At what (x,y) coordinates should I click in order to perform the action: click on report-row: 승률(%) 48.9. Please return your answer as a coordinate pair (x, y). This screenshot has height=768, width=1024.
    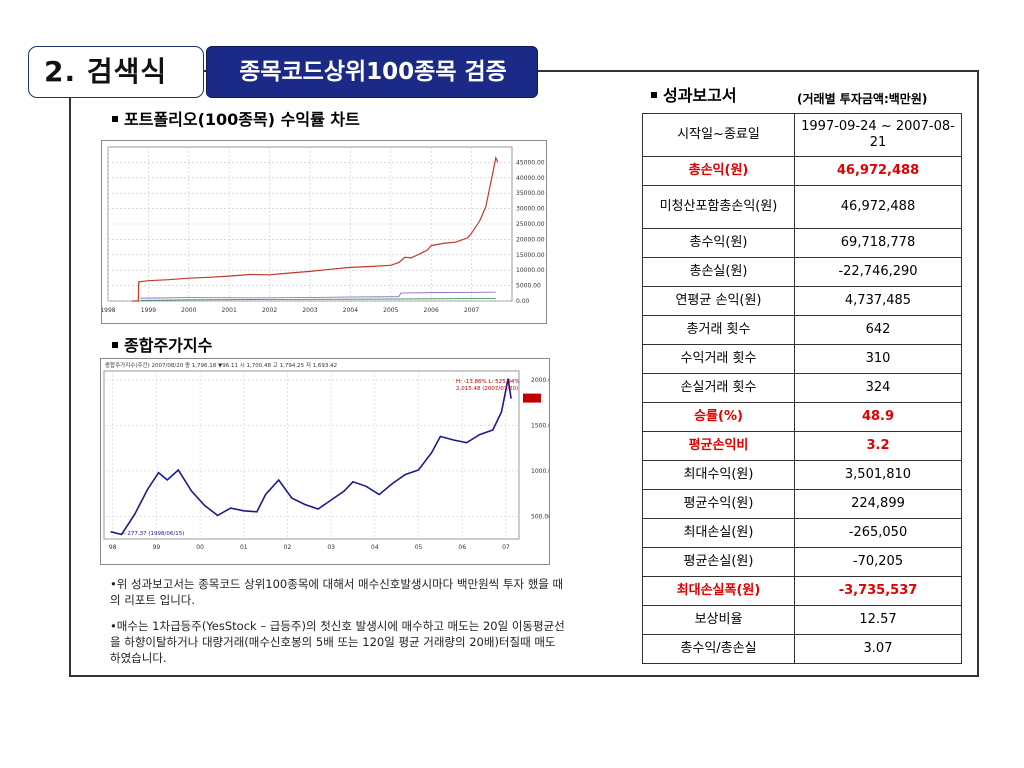
    Looking at the image, I should click on (802, 417).